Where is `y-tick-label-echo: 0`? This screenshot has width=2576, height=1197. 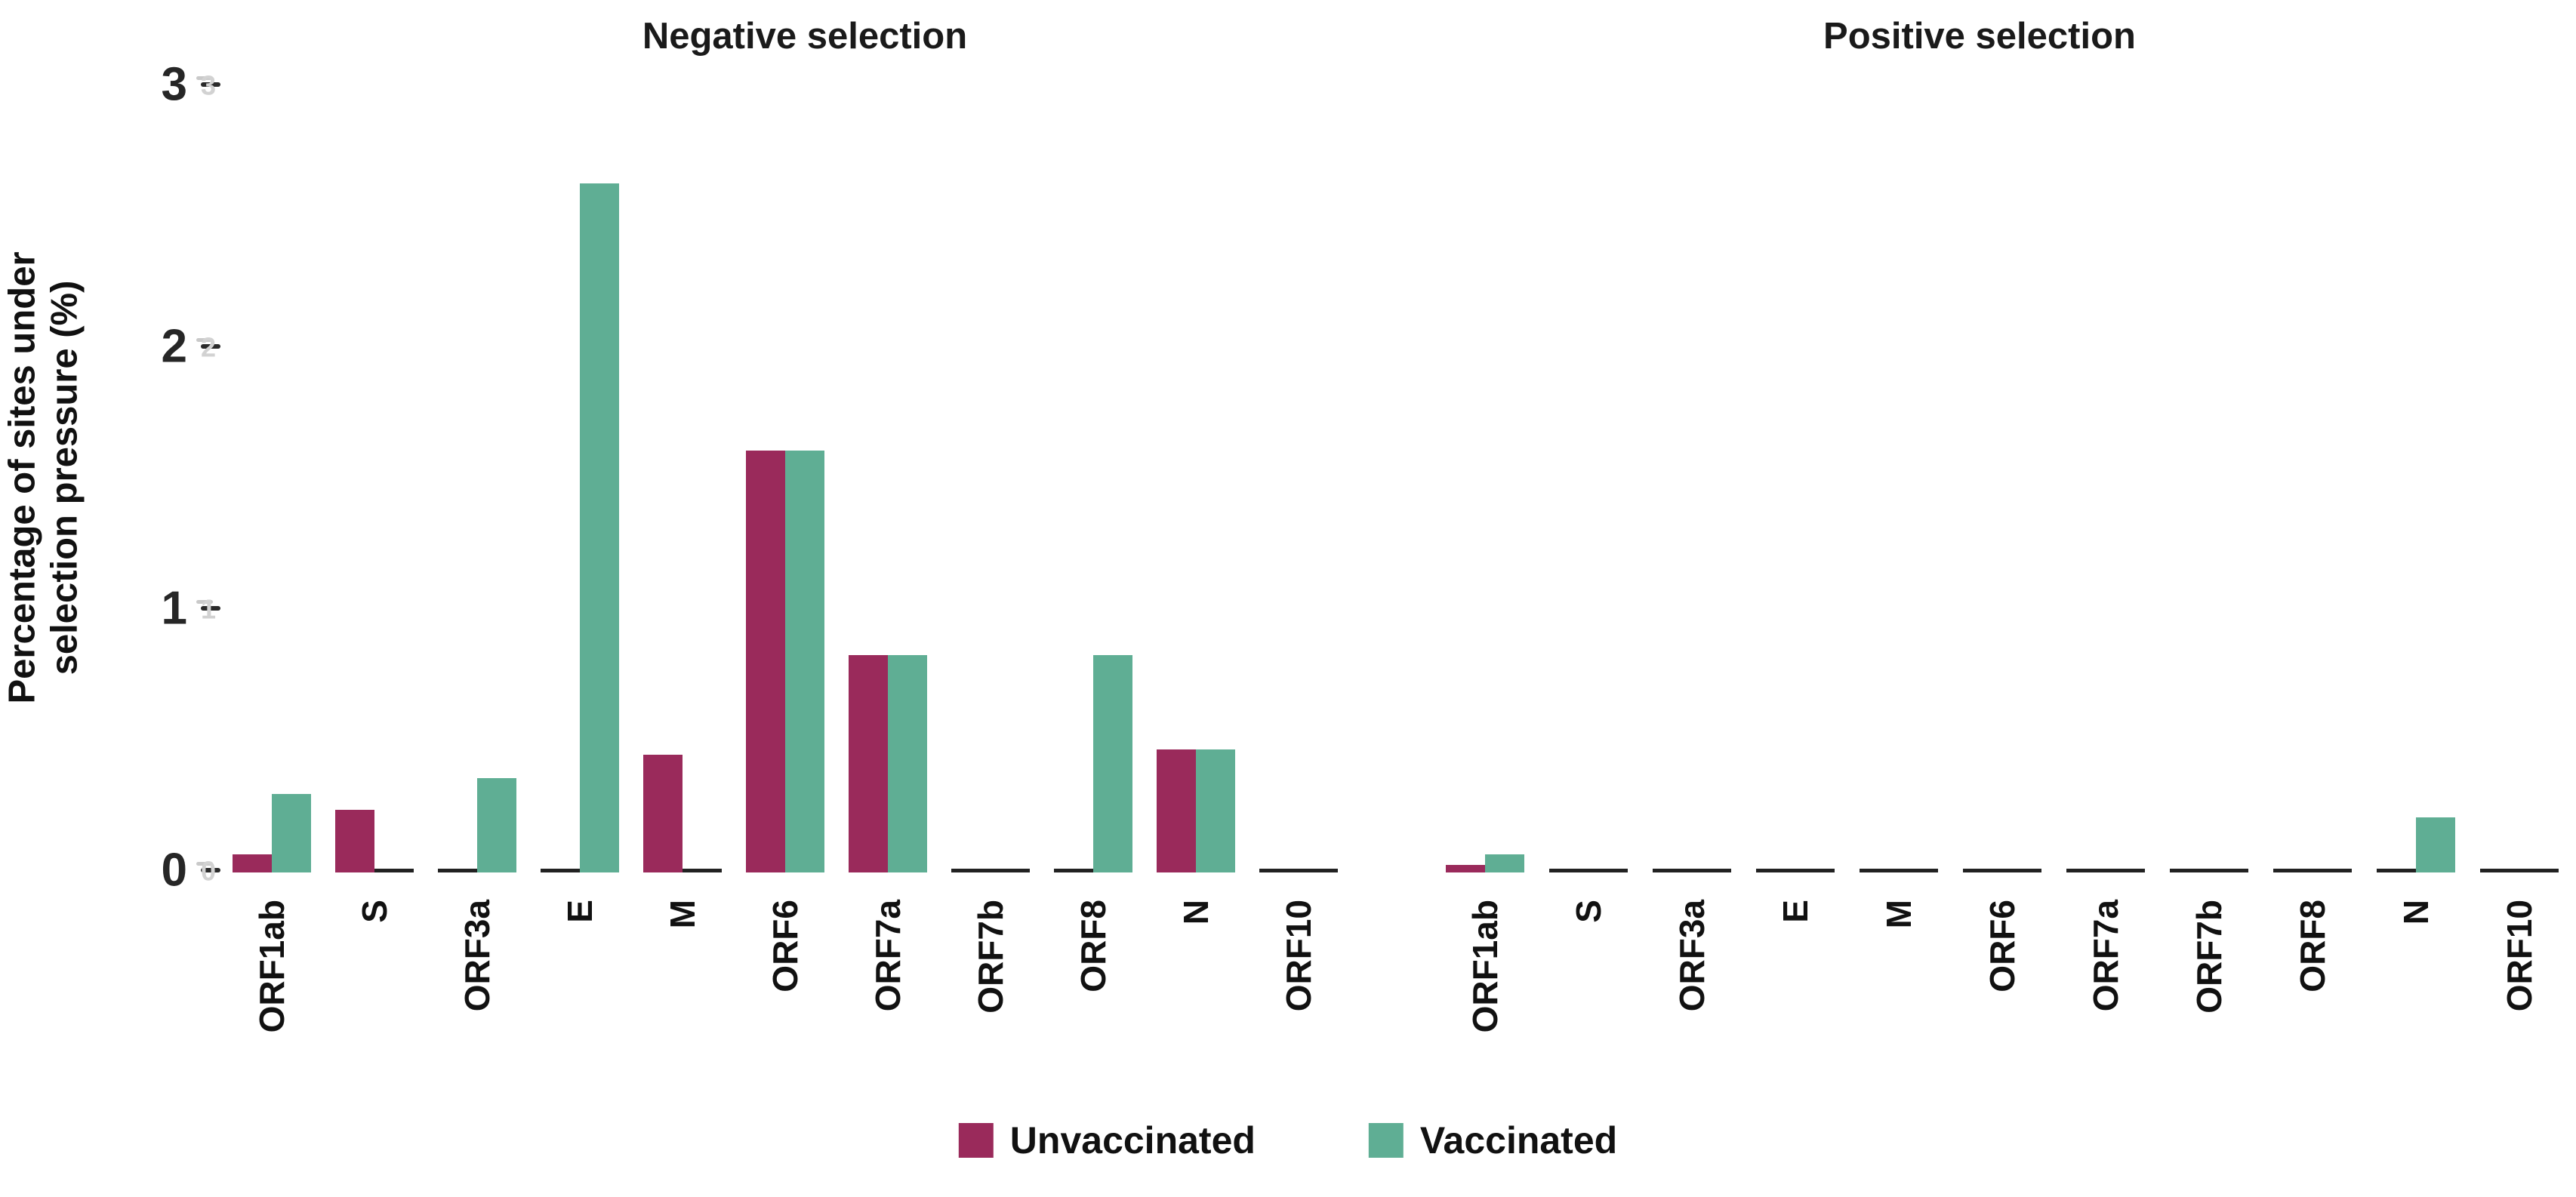
y-tick-label-echo: 0 is located at coordinates (208, 871).